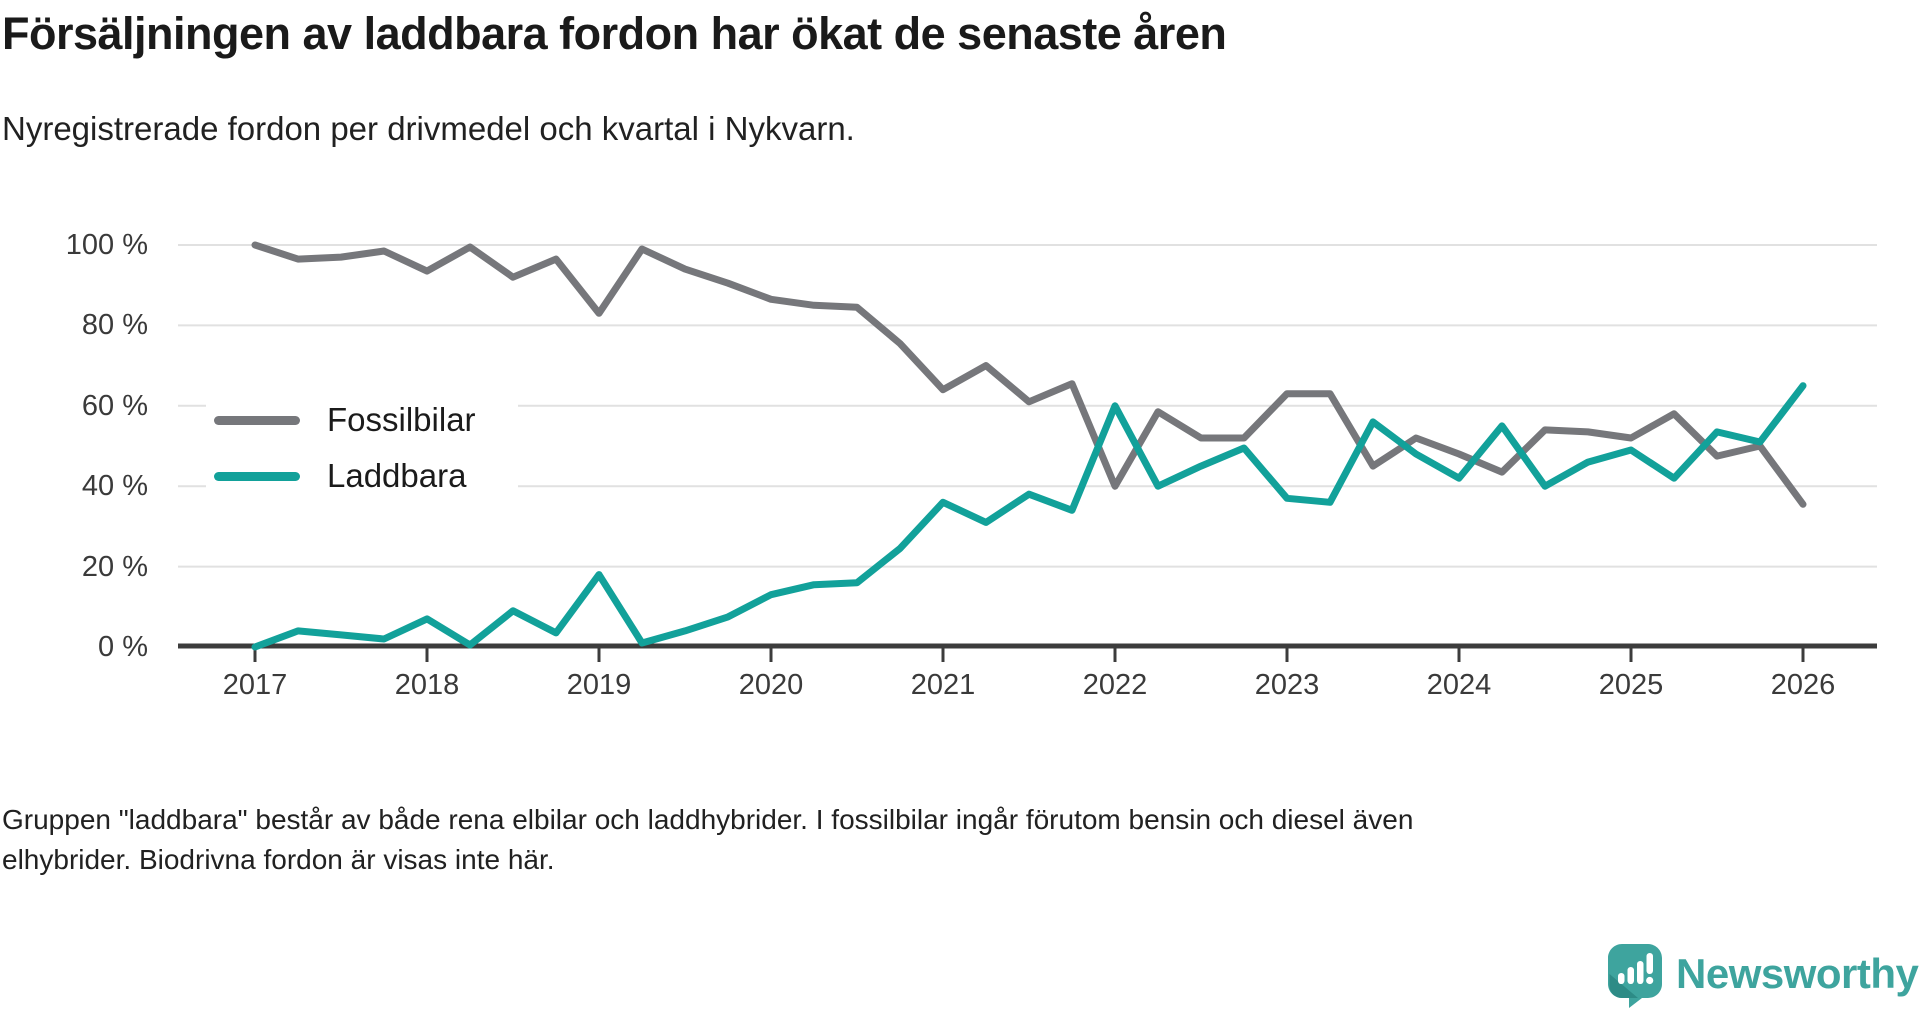 The image size is (1920, 1013). Describe the element at coordinates (362, 449) in the screenshot. I see `legend: Fossilbilar Laddbara` at that location.